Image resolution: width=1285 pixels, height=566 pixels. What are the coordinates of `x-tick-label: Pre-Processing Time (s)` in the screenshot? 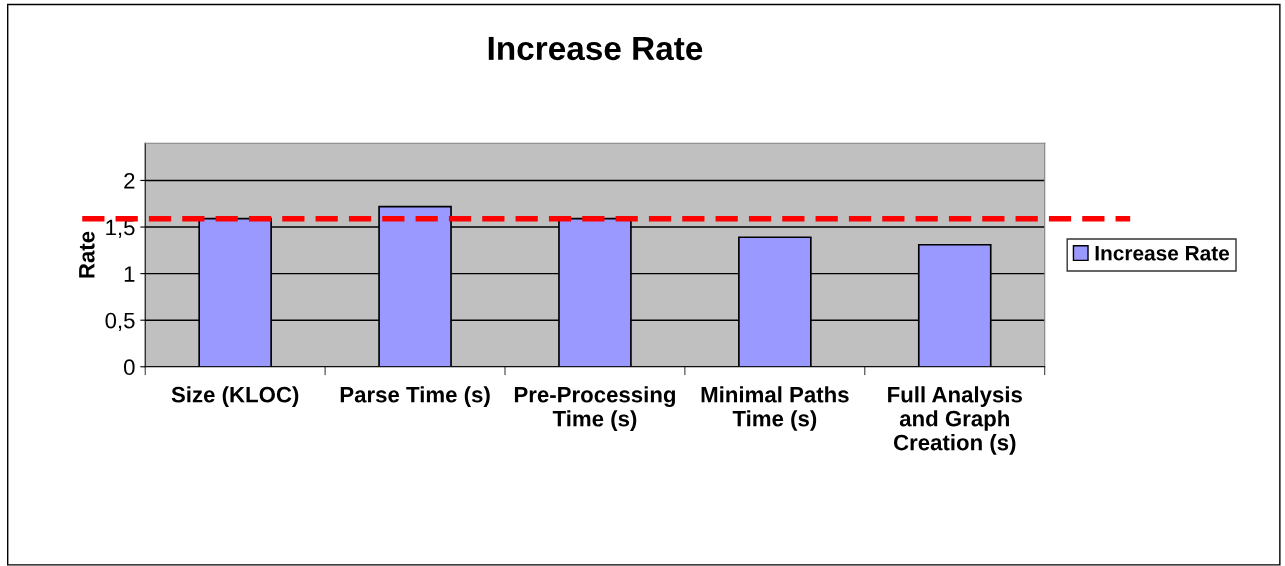 It's located at (594, 408).